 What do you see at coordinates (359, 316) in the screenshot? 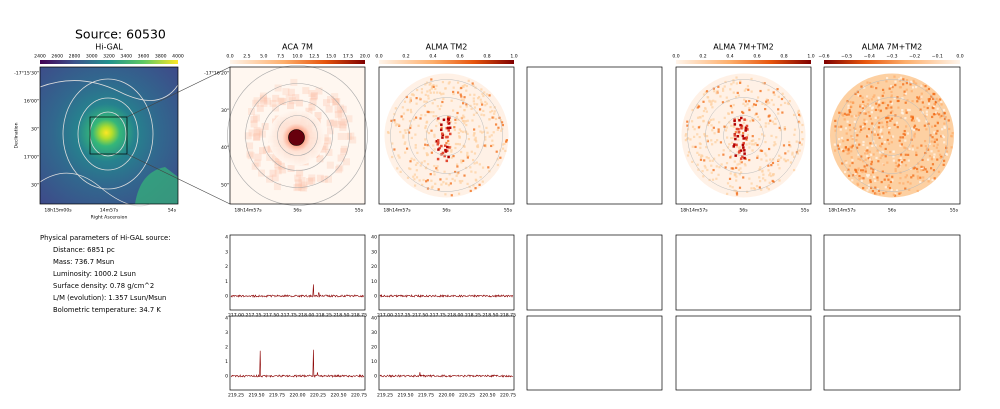
I see `x-tick: 218.75` at bounding box center [359, 316].